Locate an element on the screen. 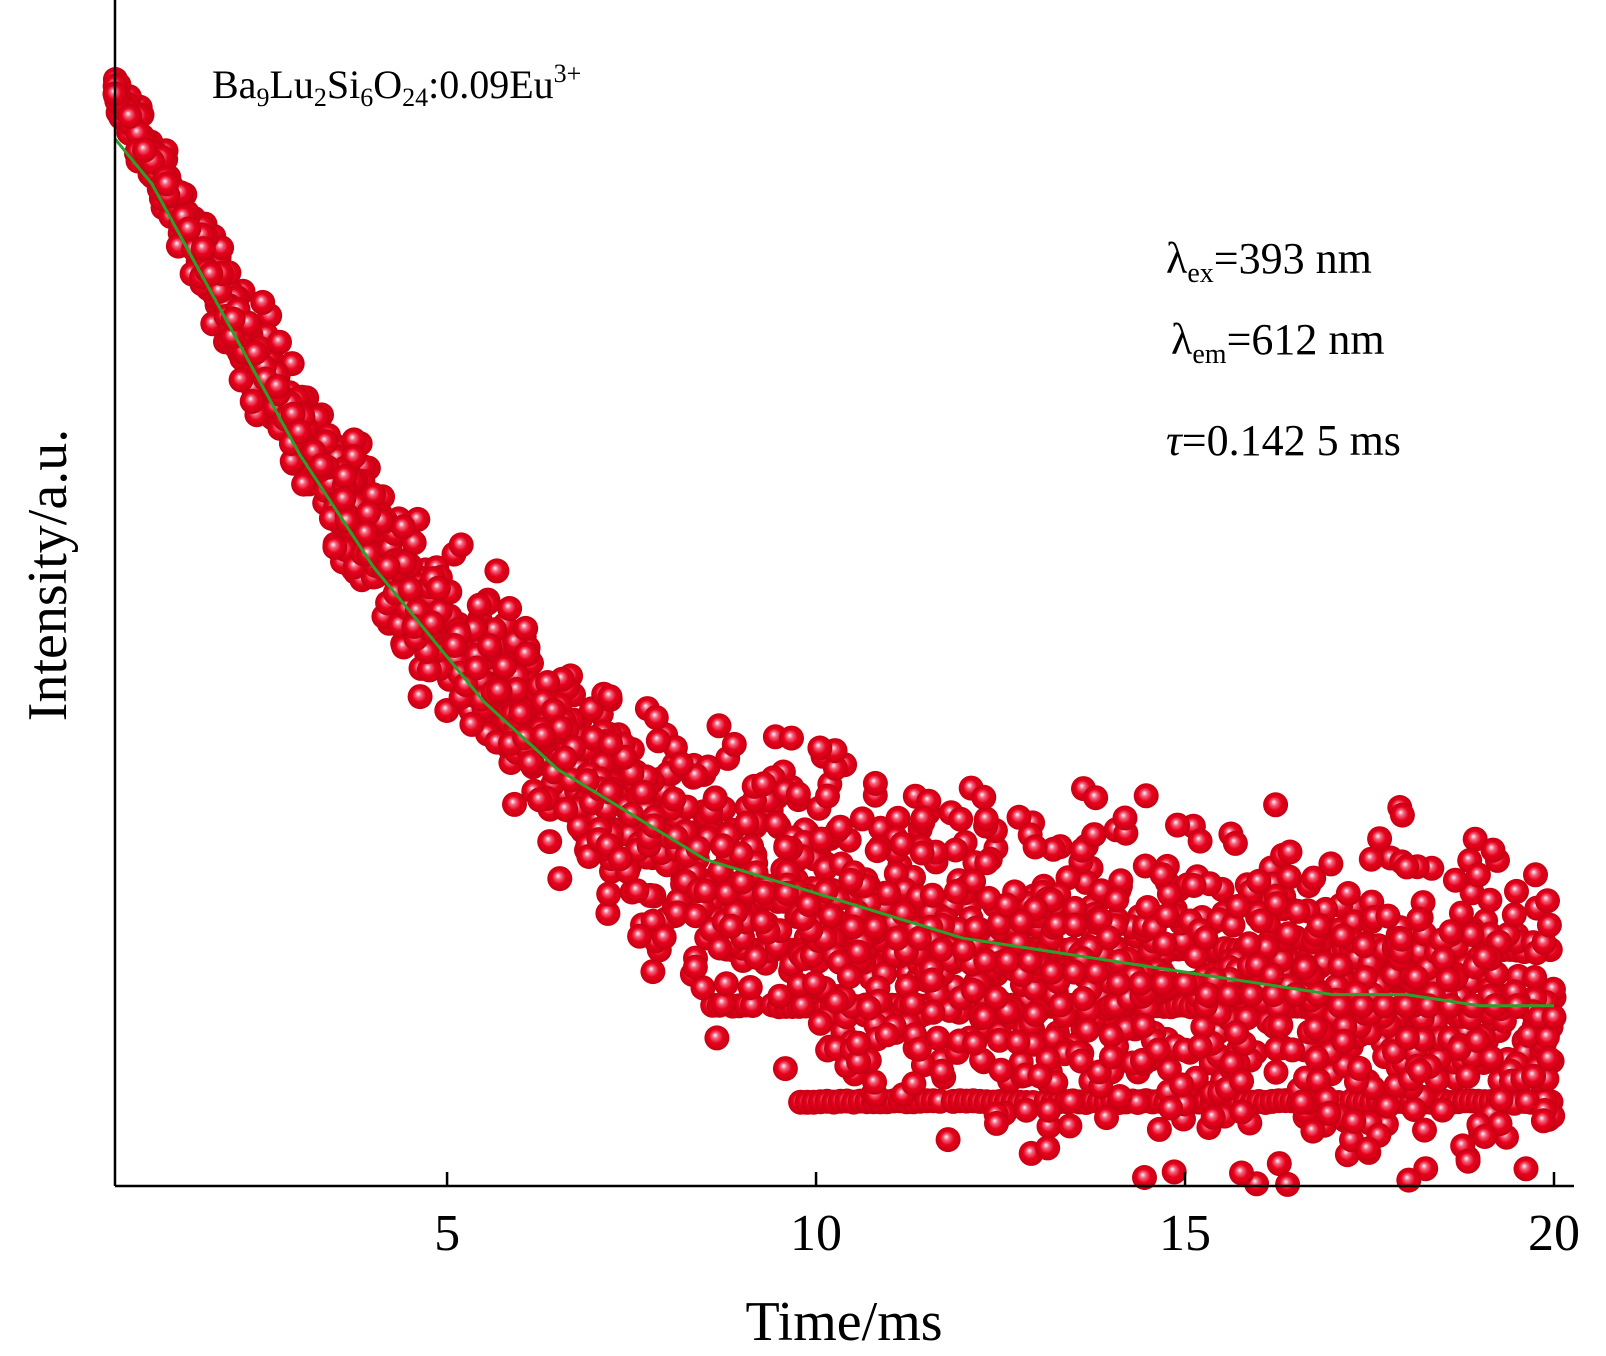  sample-formula-label: Ba9Lu2Si6O24:0.09Eu3+ is located at coordinates (396, 85).